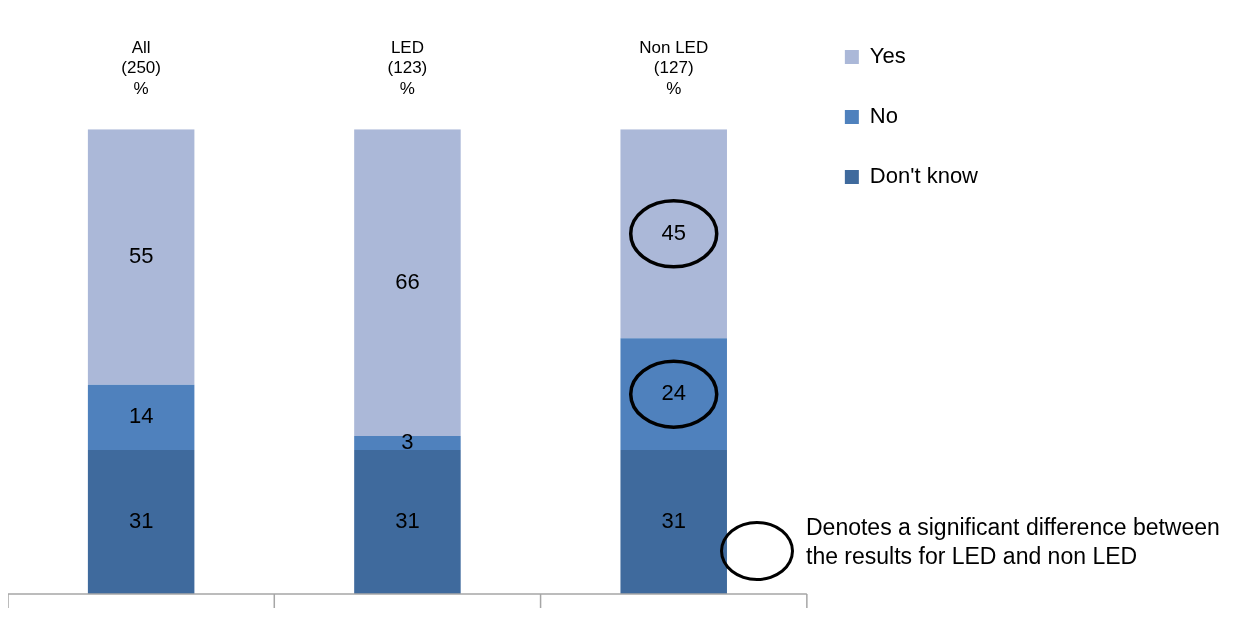  Describe the element at coordinates (883, 116) in the screenshot. I see `legend-label: No` at that location.